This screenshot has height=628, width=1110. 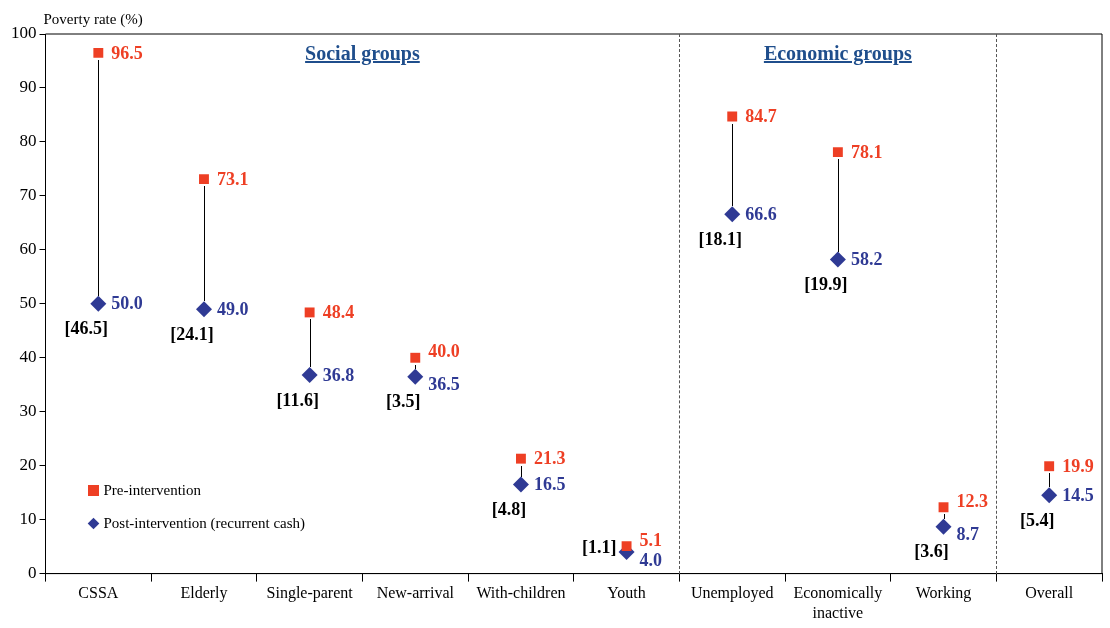 What do you see at coordinates (599, 546) in the screenshot?
I see `annotation: [1.1]` at bounding box center [599, 546].